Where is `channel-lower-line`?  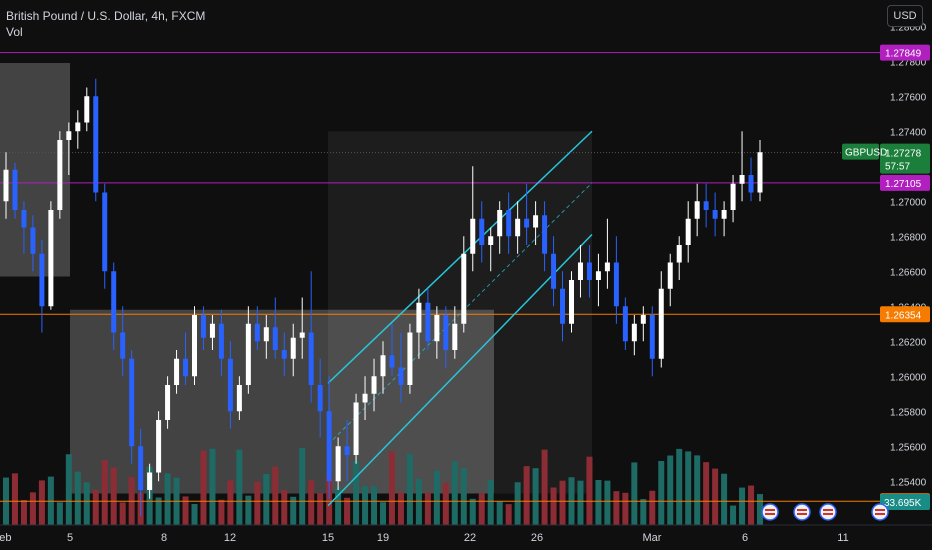
channel-lower-line is located at coordinates (460, 370).